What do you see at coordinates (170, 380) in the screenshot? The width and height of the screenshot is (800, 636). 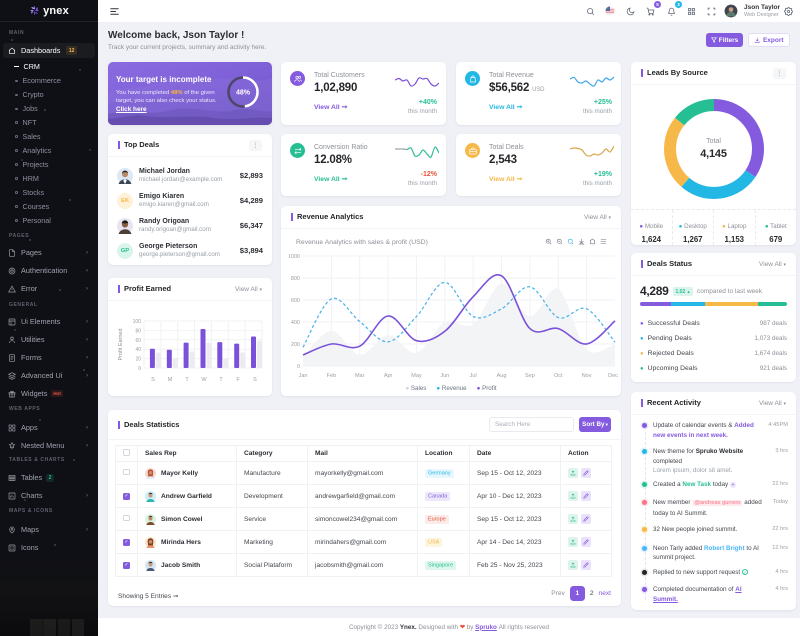 I see `svg-text: M` at bounding box center [170, 380].